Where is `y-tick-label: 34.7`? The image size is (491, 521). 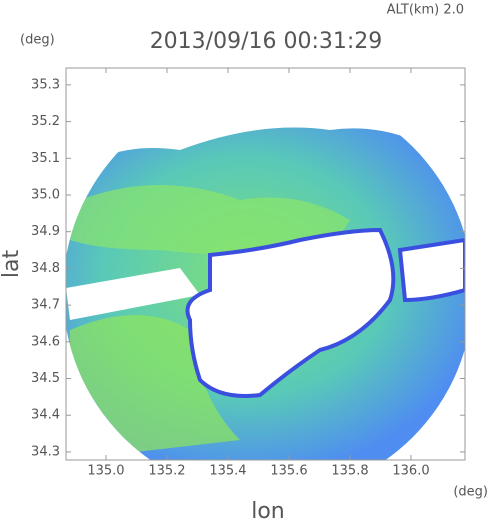
y-tick-label: 34.7 is located at coordinates (45, 305).